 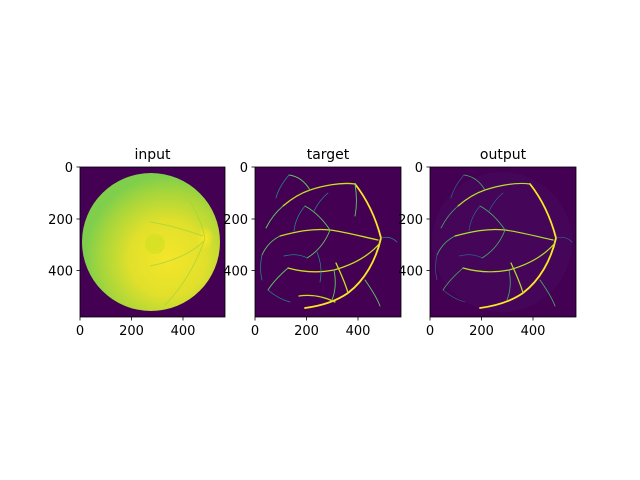 I want to click on panel-title: target, so click(x=328, y=155).